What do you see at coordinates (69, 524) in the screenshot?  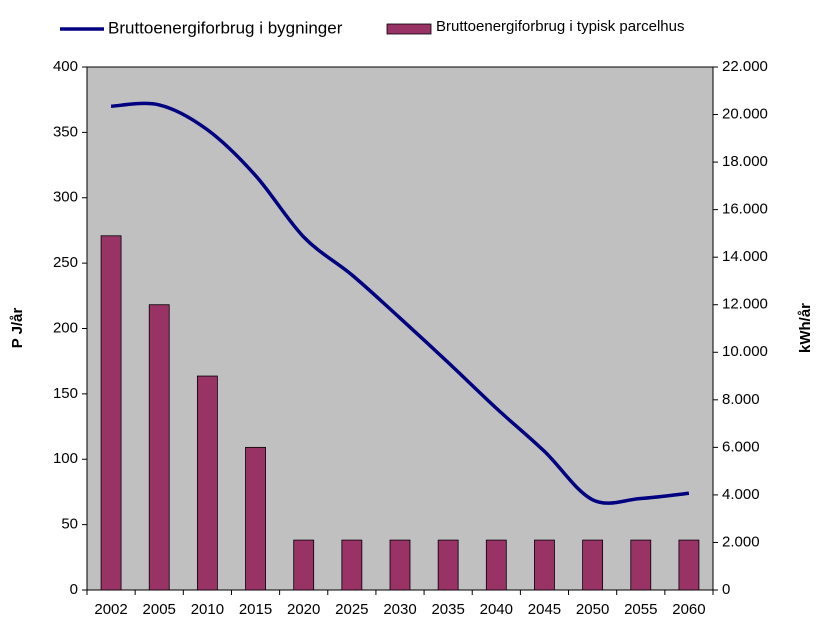 I see `y-tick-label: 50` at bounding box center [69, 524].